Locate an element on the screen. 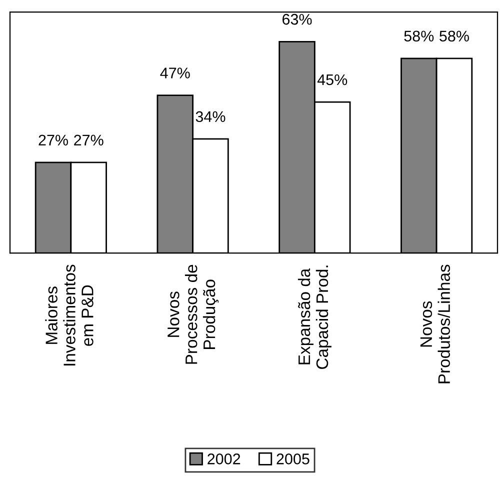 The image size is (500, 482). data-label: 47% is located at coordinates (175, 73).